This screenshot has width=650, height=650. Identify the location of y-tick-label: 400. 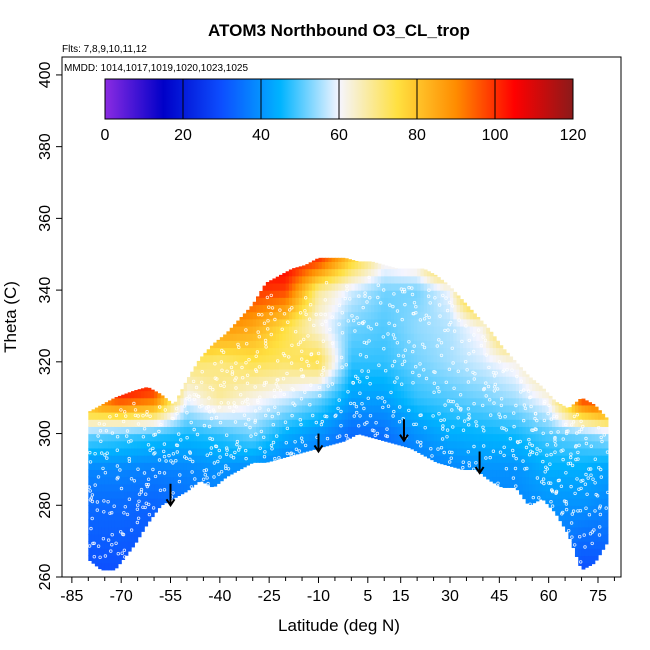
(45, 74).